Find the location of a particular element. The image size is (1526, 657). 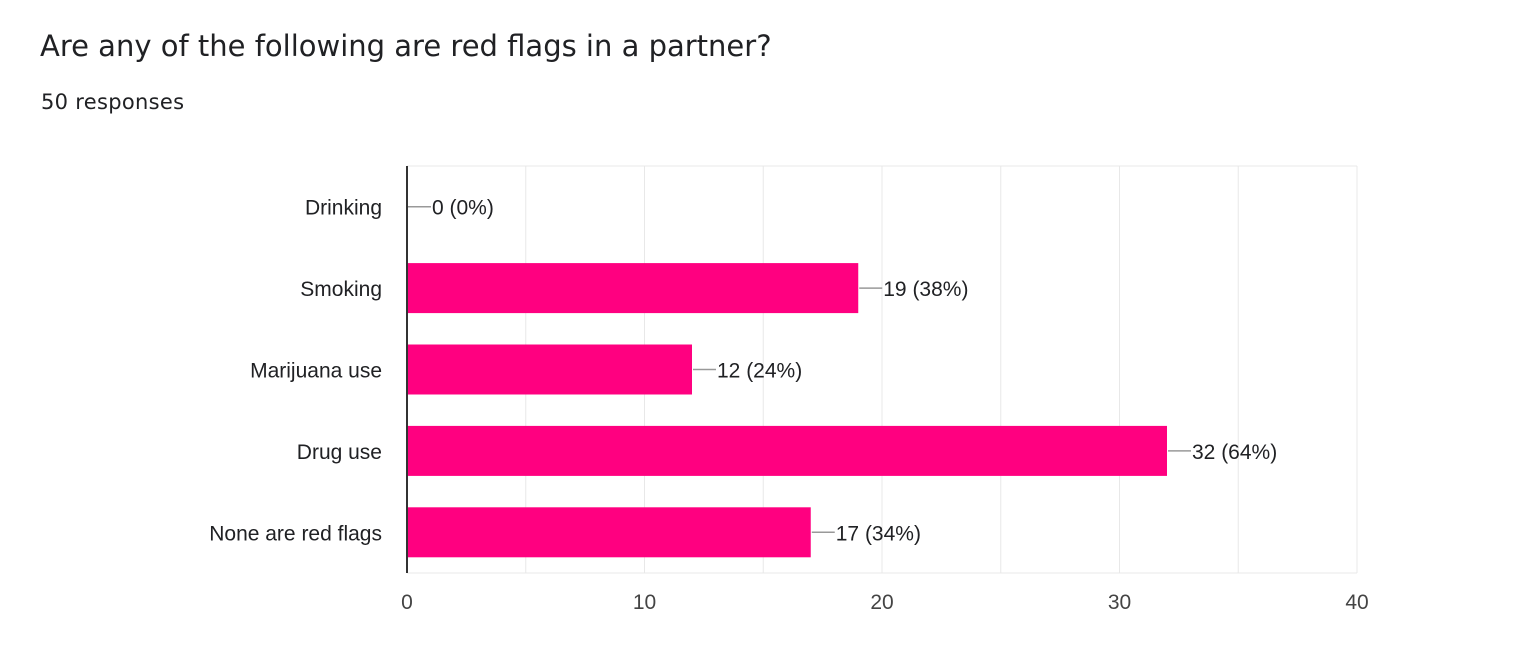

x-tick-label: 30 is located at coordinates (1119, 602).